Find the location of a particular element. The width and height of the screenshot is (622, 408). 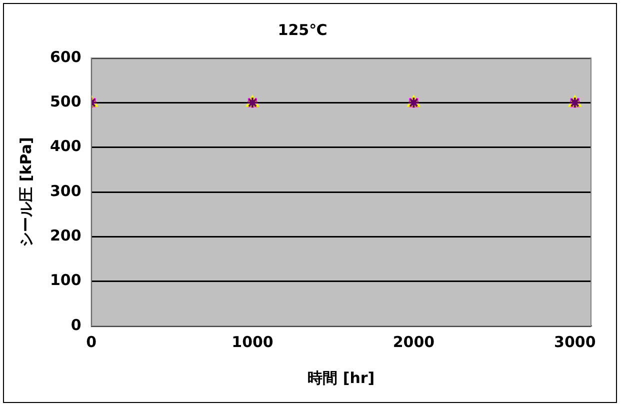

x-axis-title: 時間 [hr] is located at coordinates (341, 377).